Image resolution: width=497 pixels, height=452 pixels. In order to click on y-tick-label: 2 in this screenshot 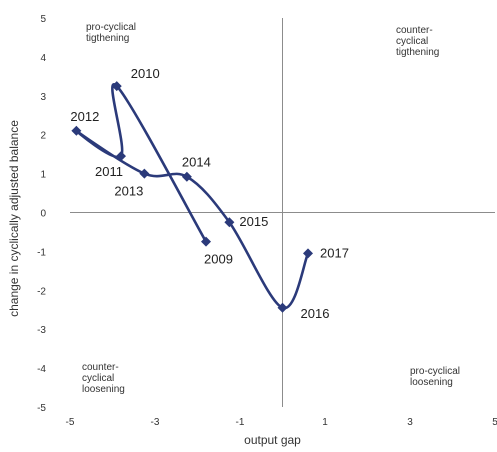, I will do `click(43, 136)`.